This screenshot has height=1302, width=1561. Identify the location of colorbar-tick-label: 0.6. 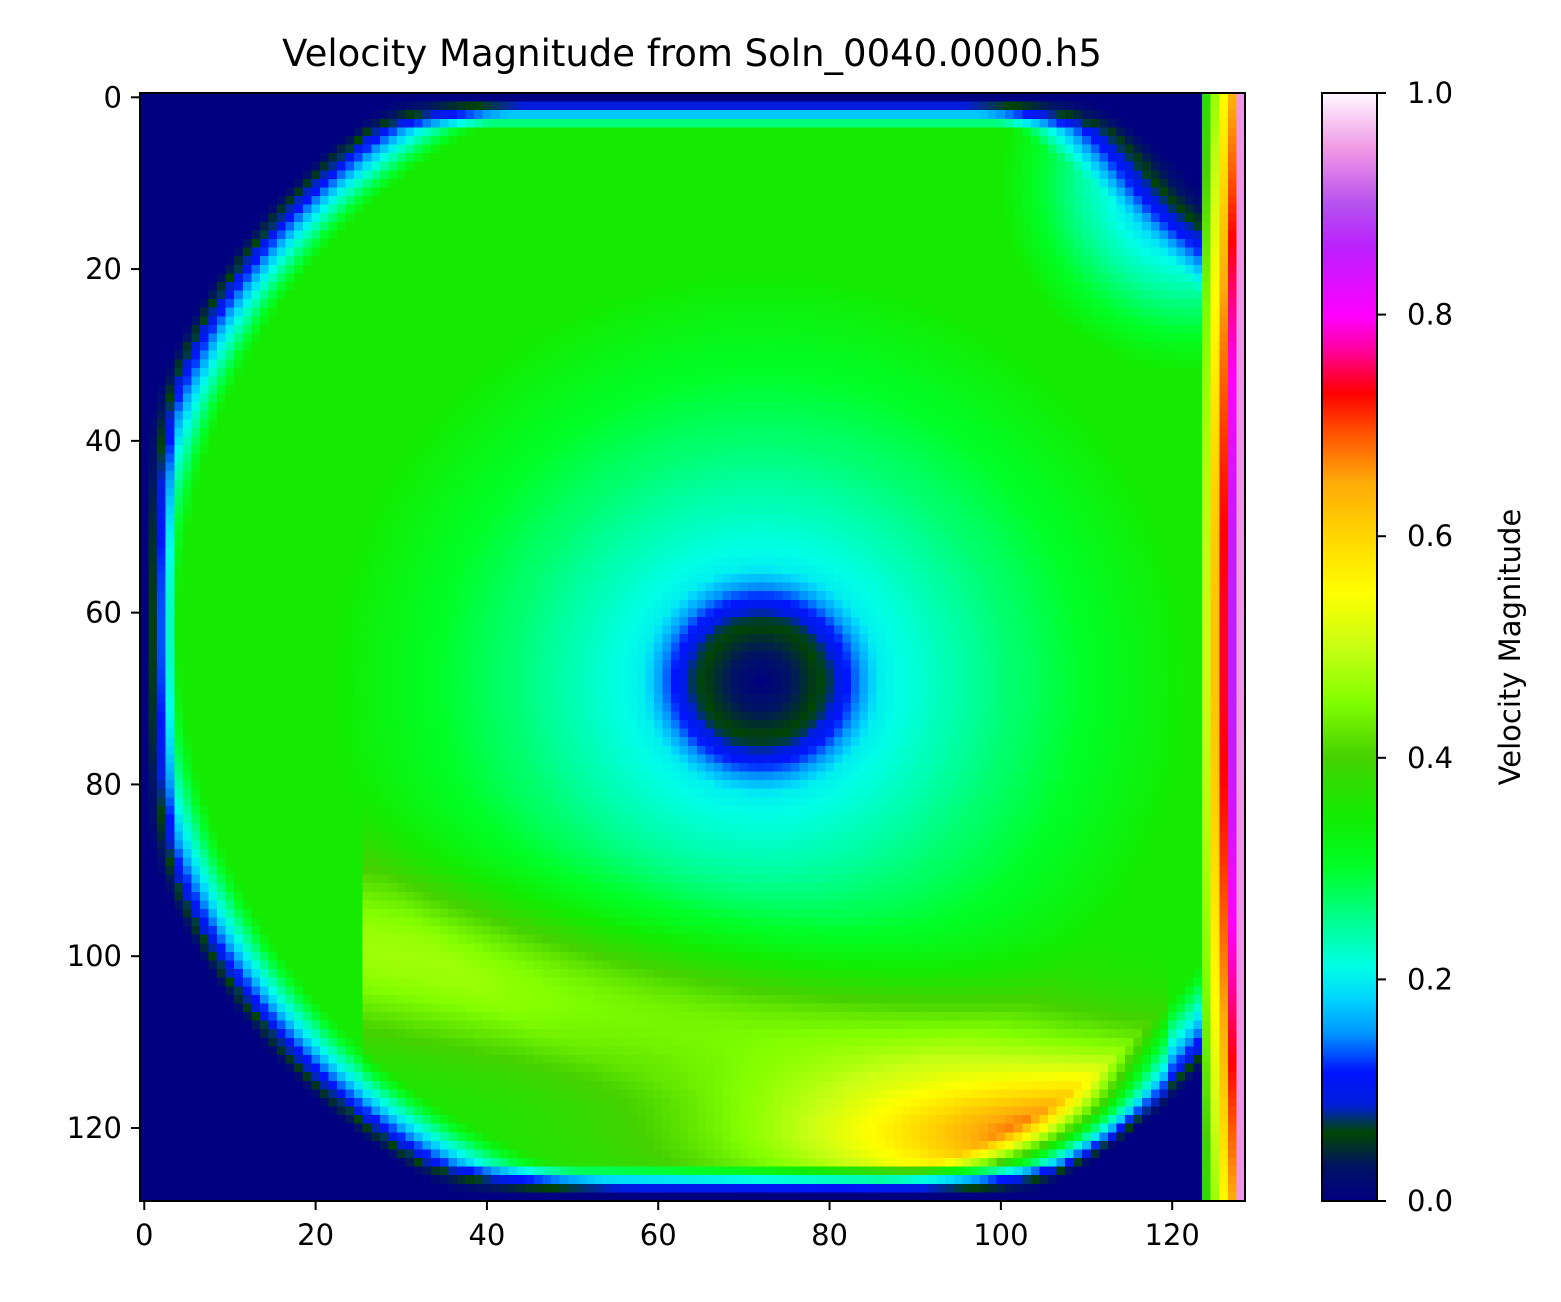
(1430, 536).